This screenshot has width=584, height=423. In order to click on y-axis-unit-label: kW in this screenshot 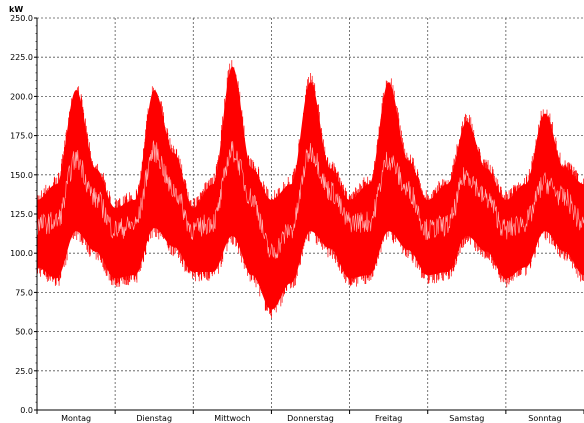, I will do `click(16, 9)`.